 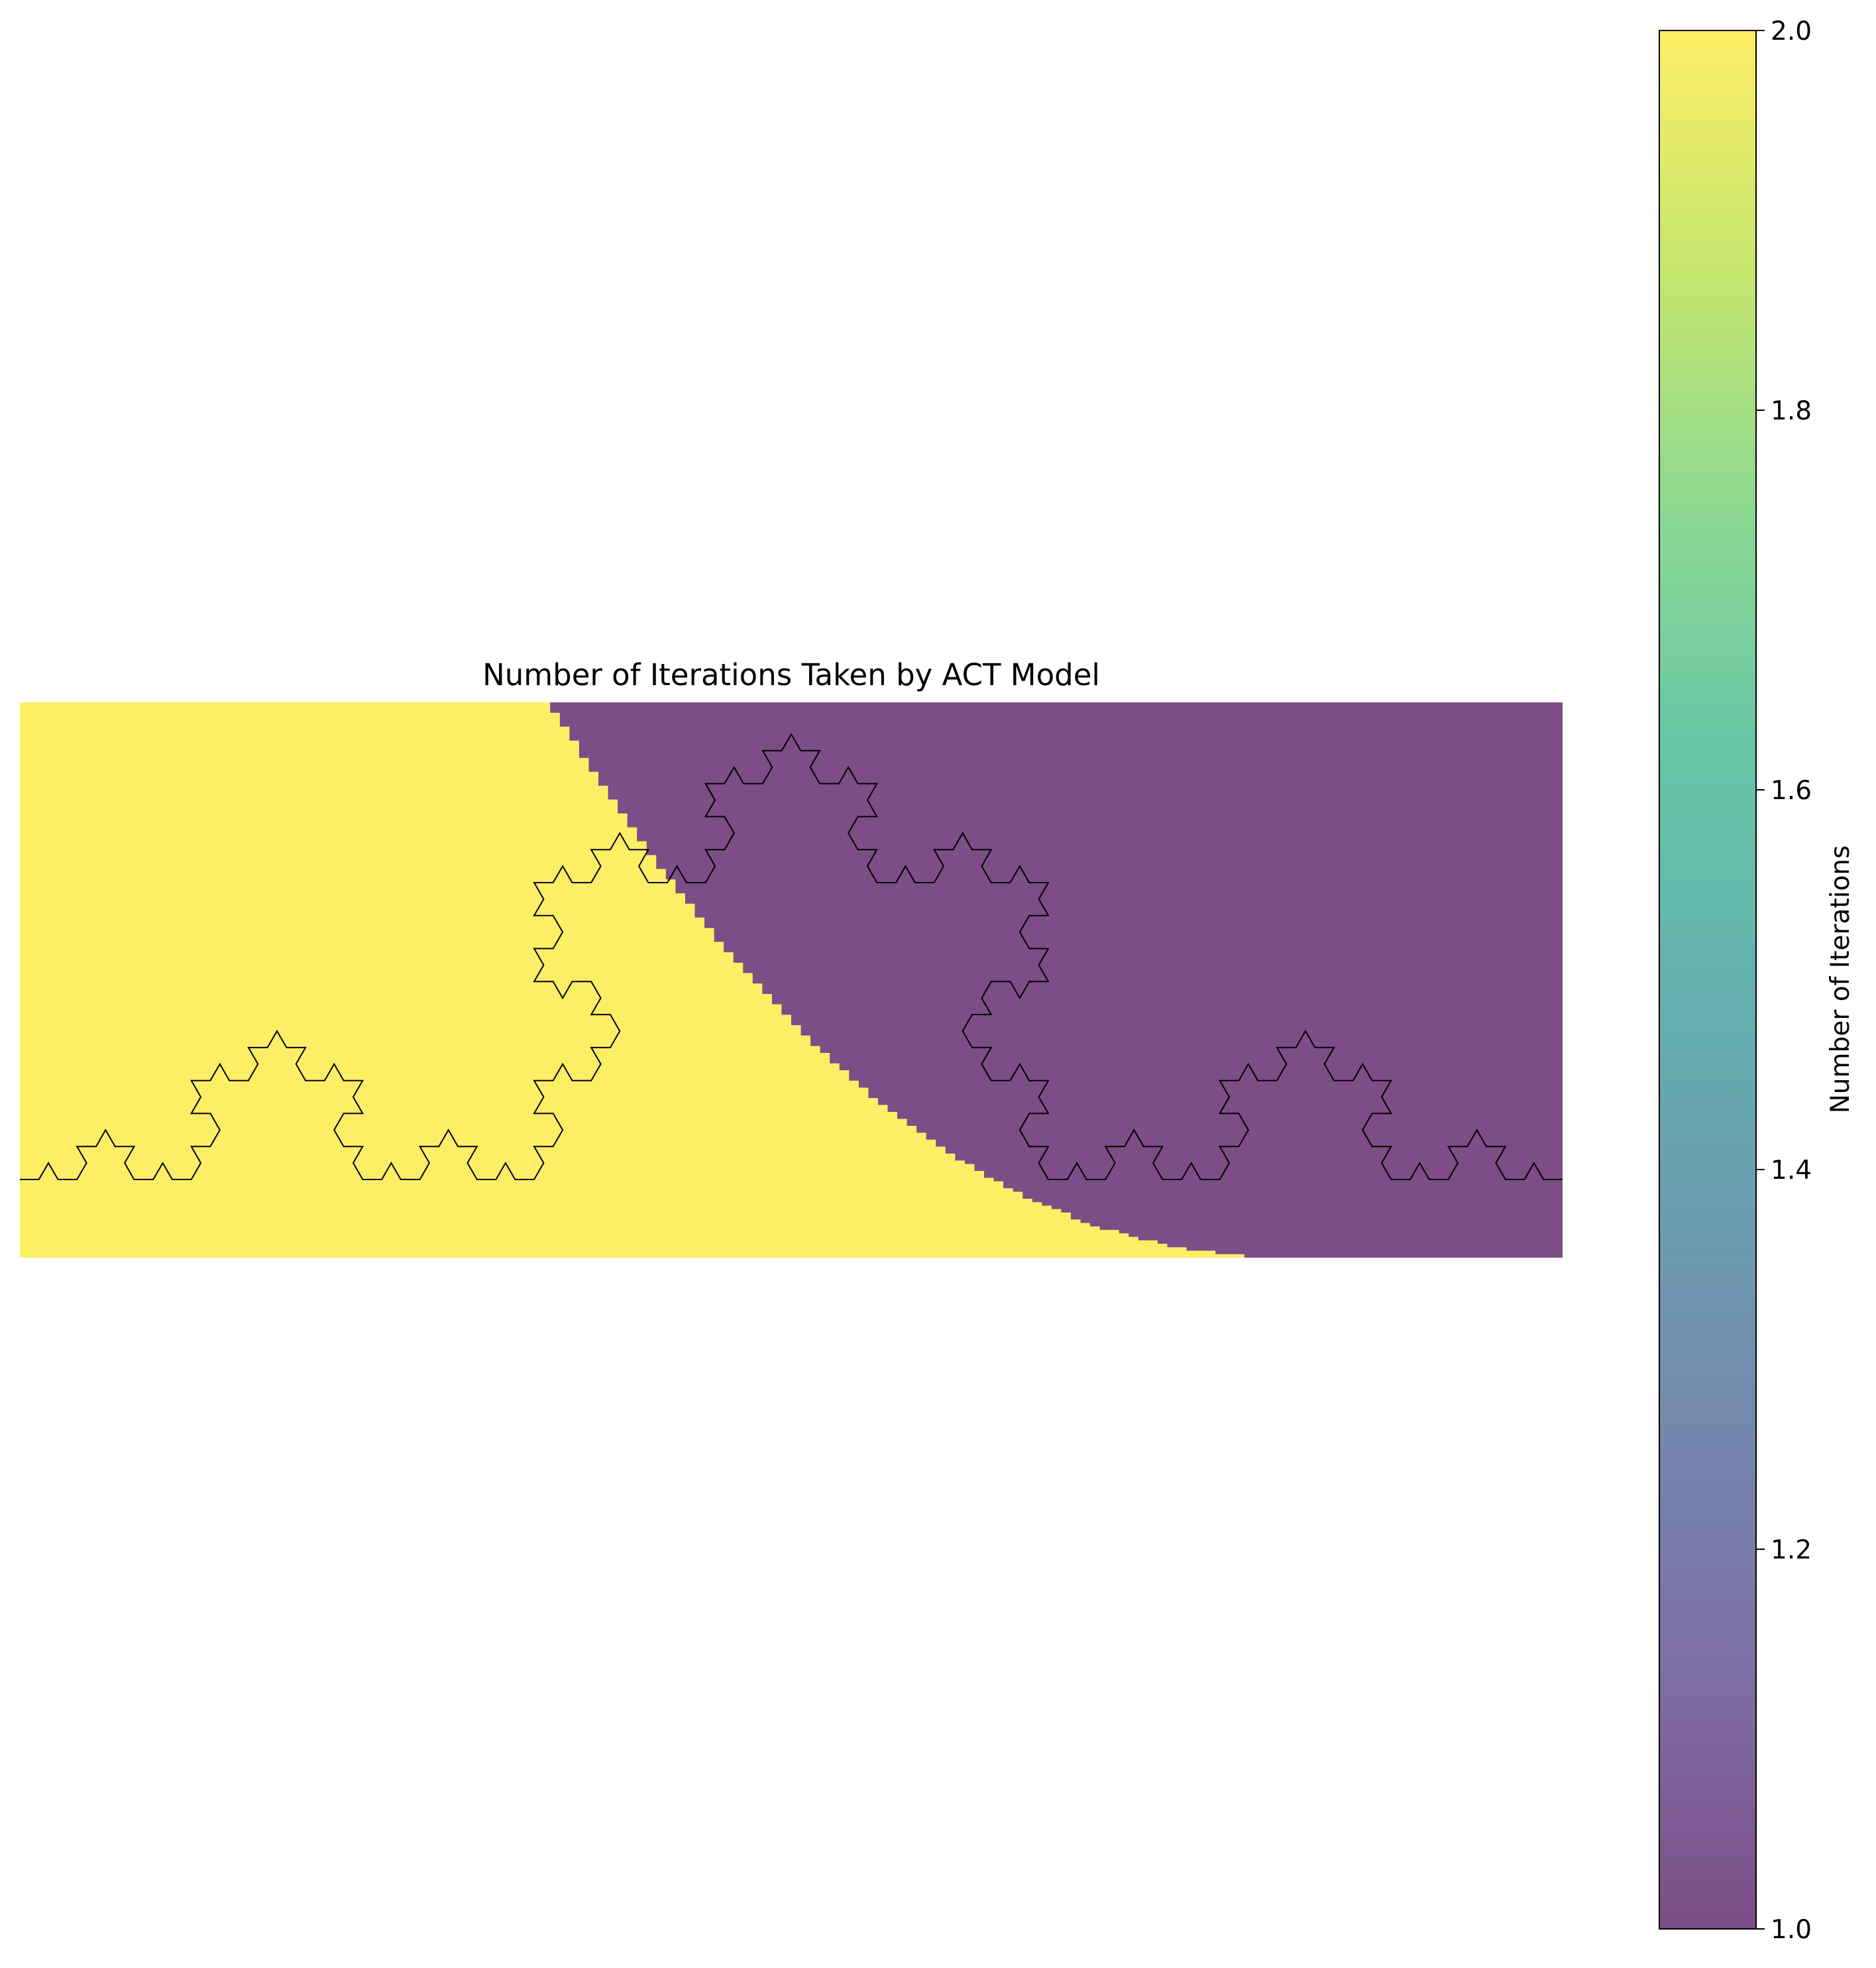 I want to click on colorbar-gradient, so click(x=1708, y=980).